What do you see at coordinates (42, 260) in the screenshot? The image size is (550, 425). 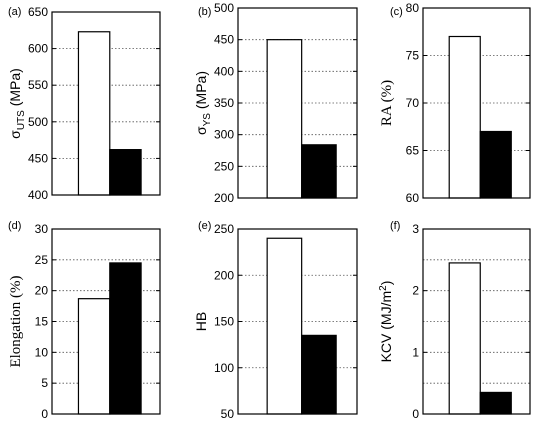 I see `y-tick-label: 25` at bounding box center [42, 260].